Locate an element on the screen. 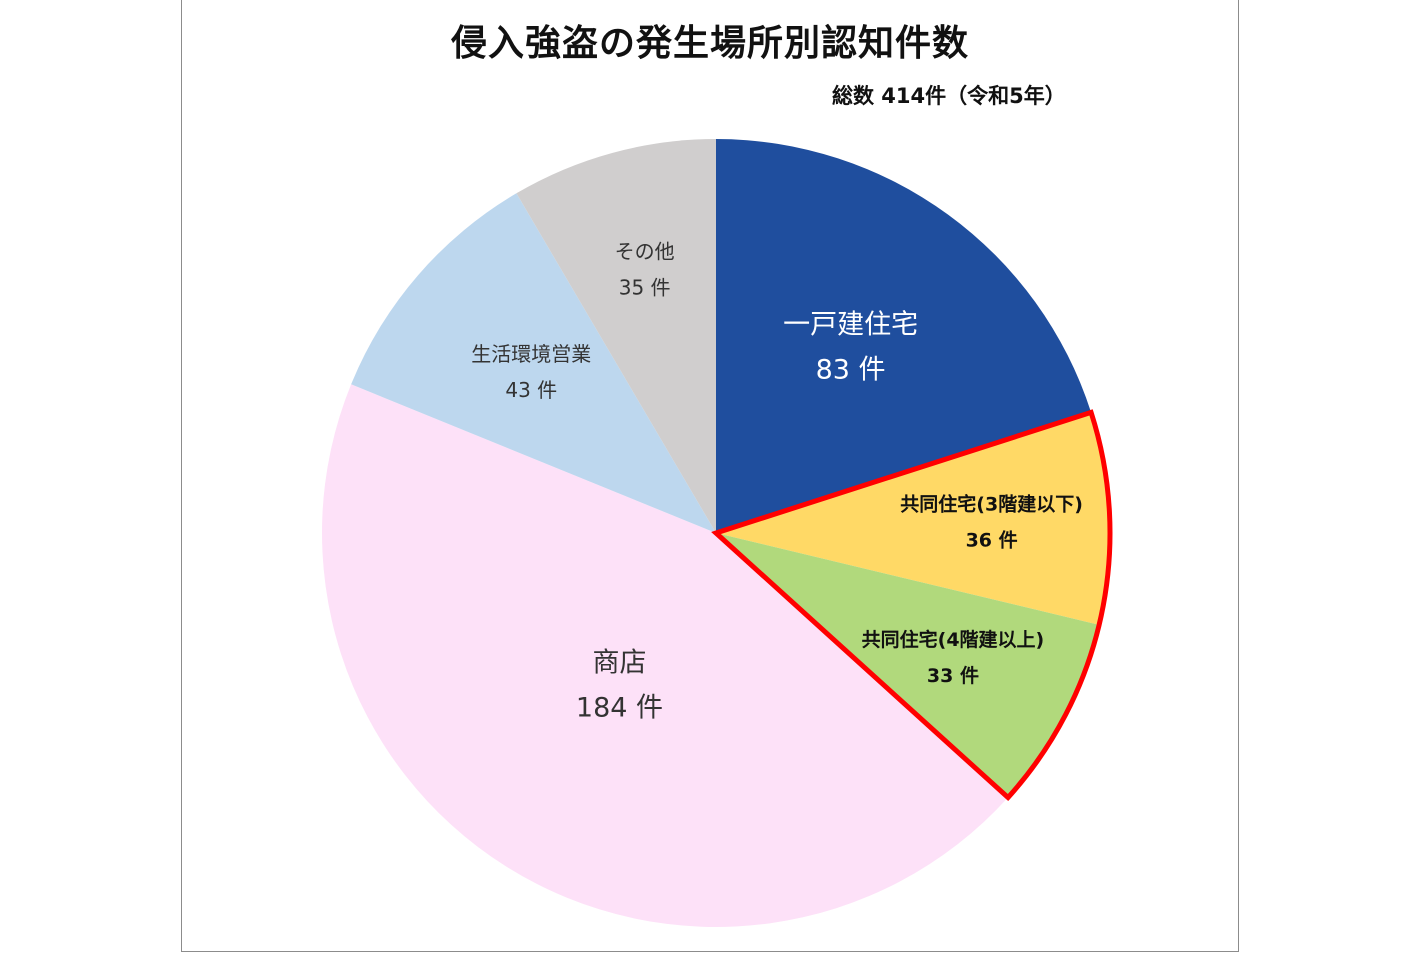 The width and height of the screenshot is (1420, 954). chart-subtitle: 総数 414件（令和5年） is located at coordinates (949, 96).